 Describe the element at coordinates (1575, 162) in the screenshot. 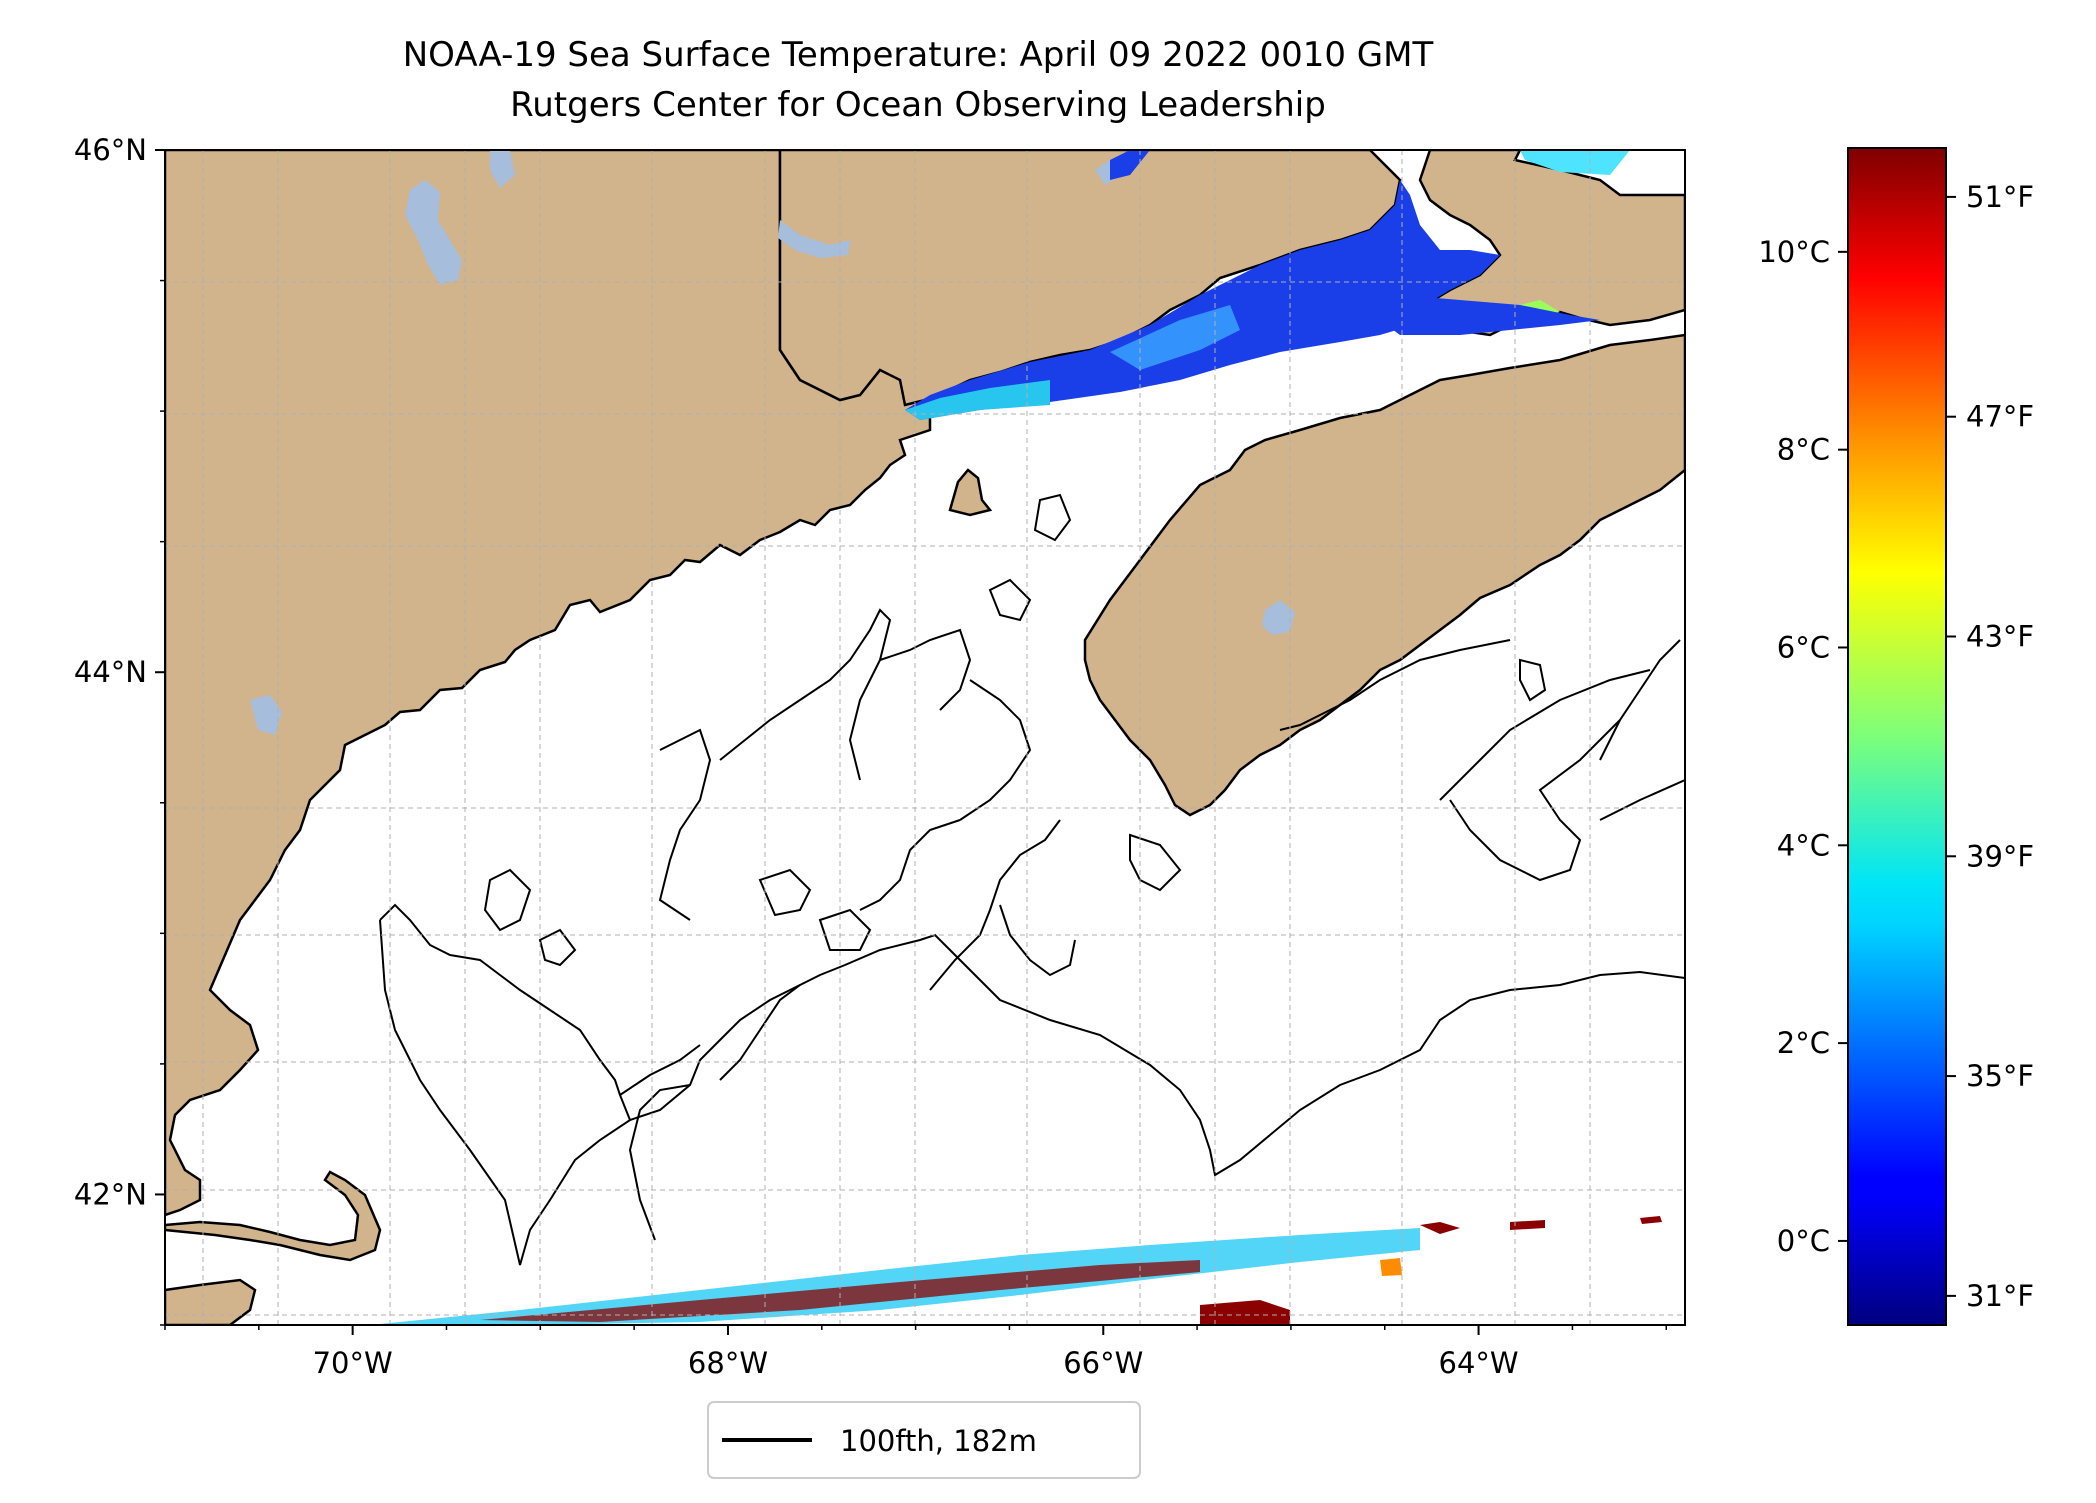

I see `sst-gulf-top` at that location.